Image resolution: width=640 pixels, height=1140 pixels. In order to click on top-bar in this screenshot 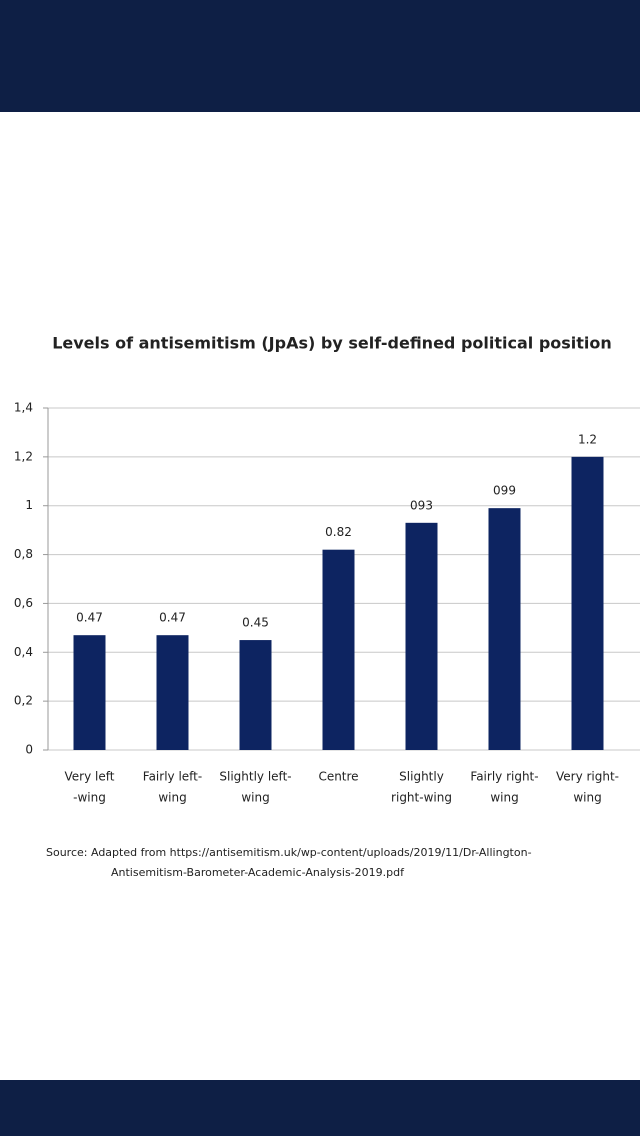, I will do `click(320, 56)`.